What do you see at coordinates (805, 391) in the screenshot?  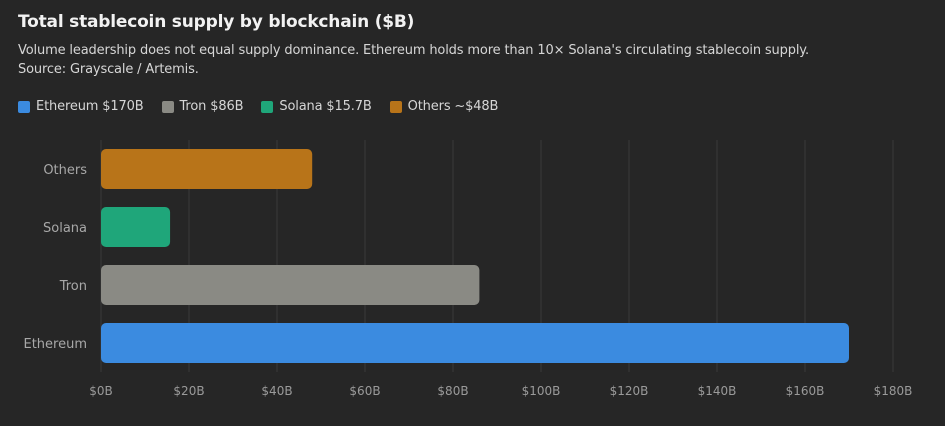 I see `x-tick-label: $160B` at bounding box center [805, 391].